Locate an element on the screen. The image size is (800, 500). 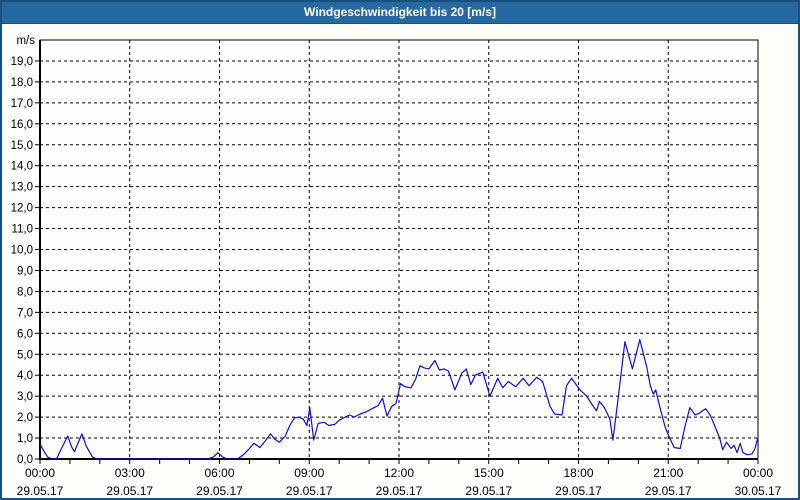
x-axis-time-label: 09:00 is located at coordinates (309, 473).